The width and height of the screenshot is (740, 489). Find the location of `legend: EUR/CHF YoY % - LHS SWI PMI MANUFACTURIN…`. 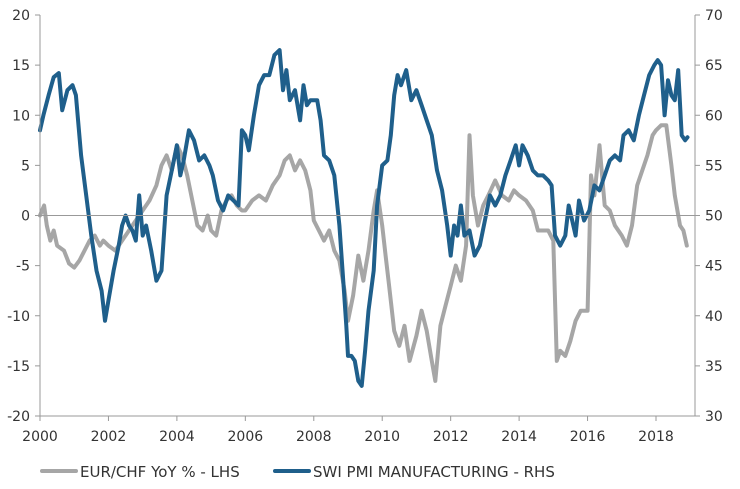

legend: EUR/CHF YoY % - LHS SWI PMI MANUFACTURIN… is located at coordinates (297, 472).